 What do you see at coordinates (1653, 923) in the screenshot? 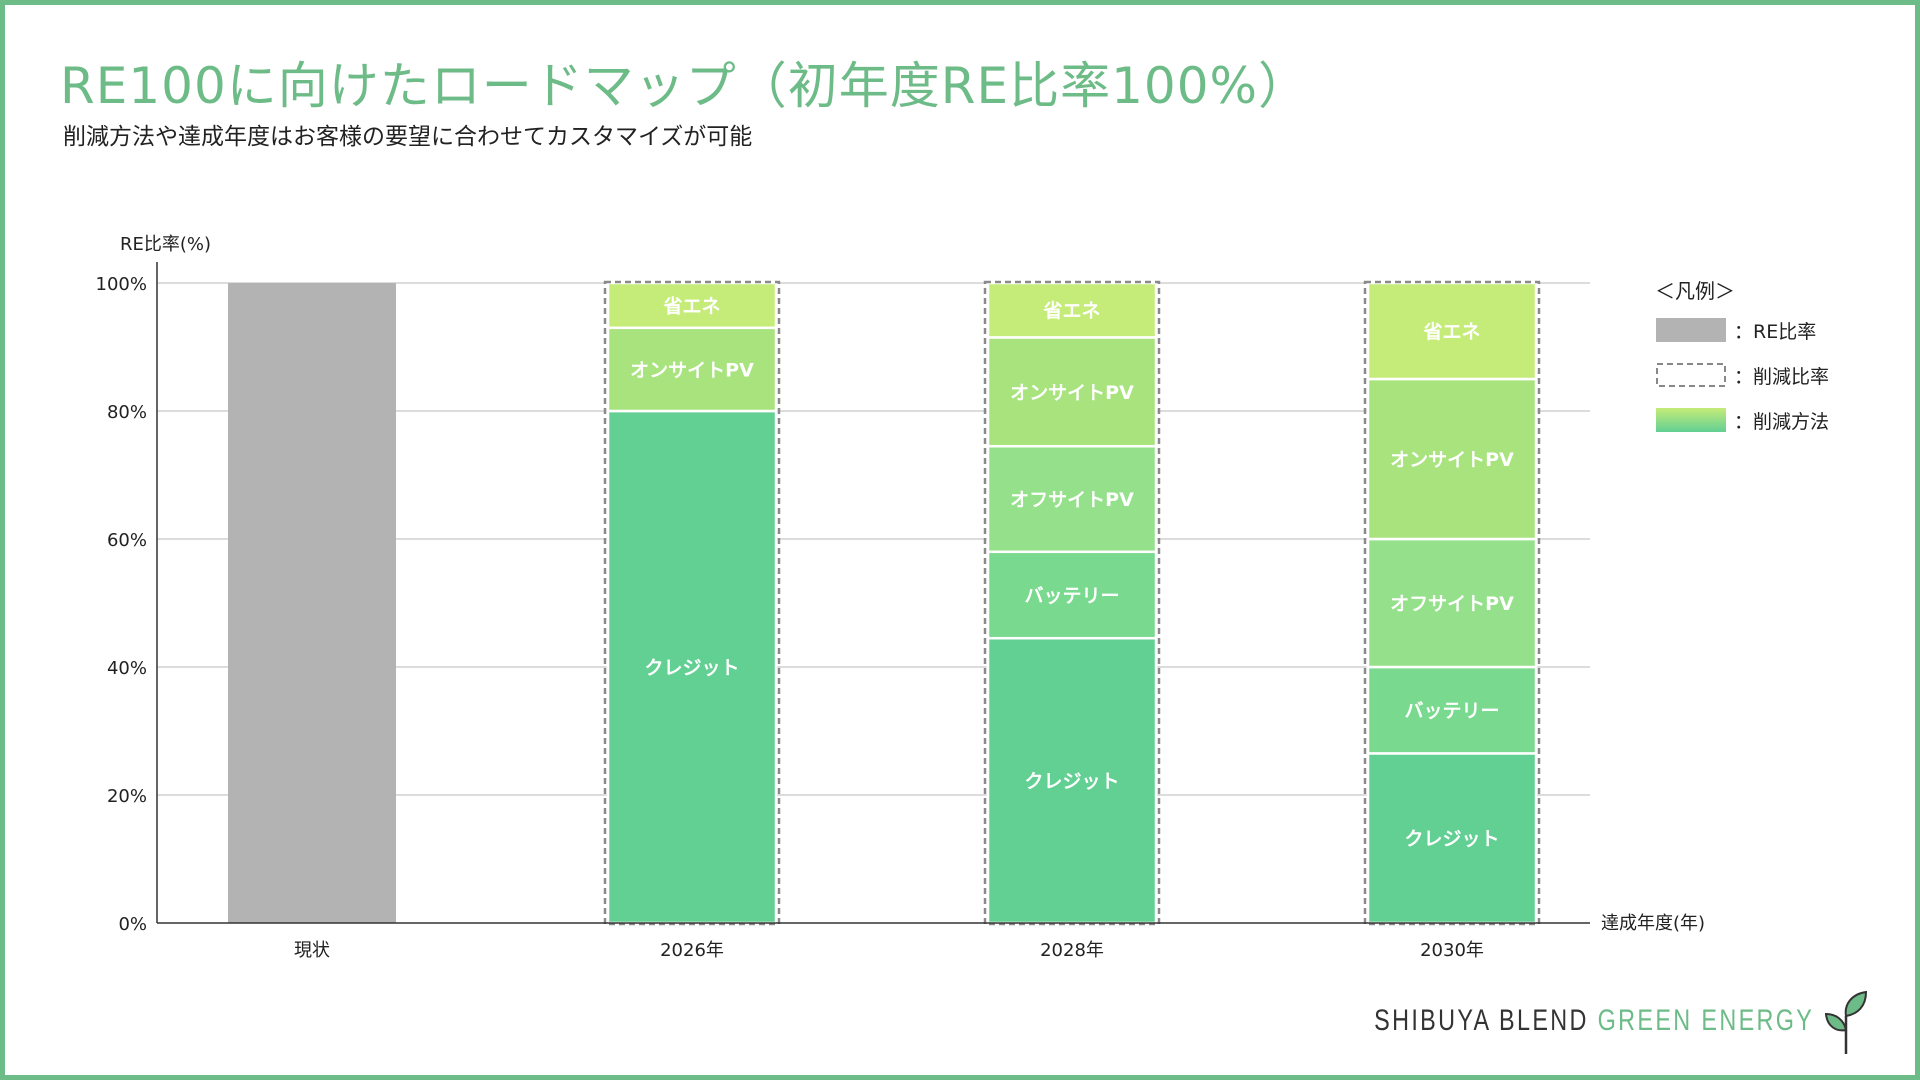
I see `x-axis-label: 達成年度(年)` at bounding box center [1653, 923].